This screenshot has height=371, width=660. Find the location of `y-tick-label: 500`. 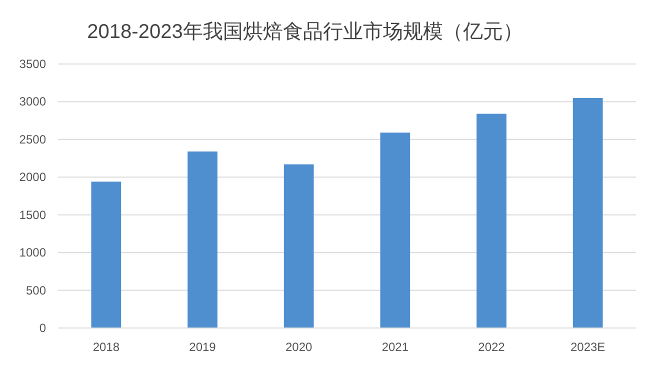

y-tick-label: 500 is located at coordinates (36, 290).